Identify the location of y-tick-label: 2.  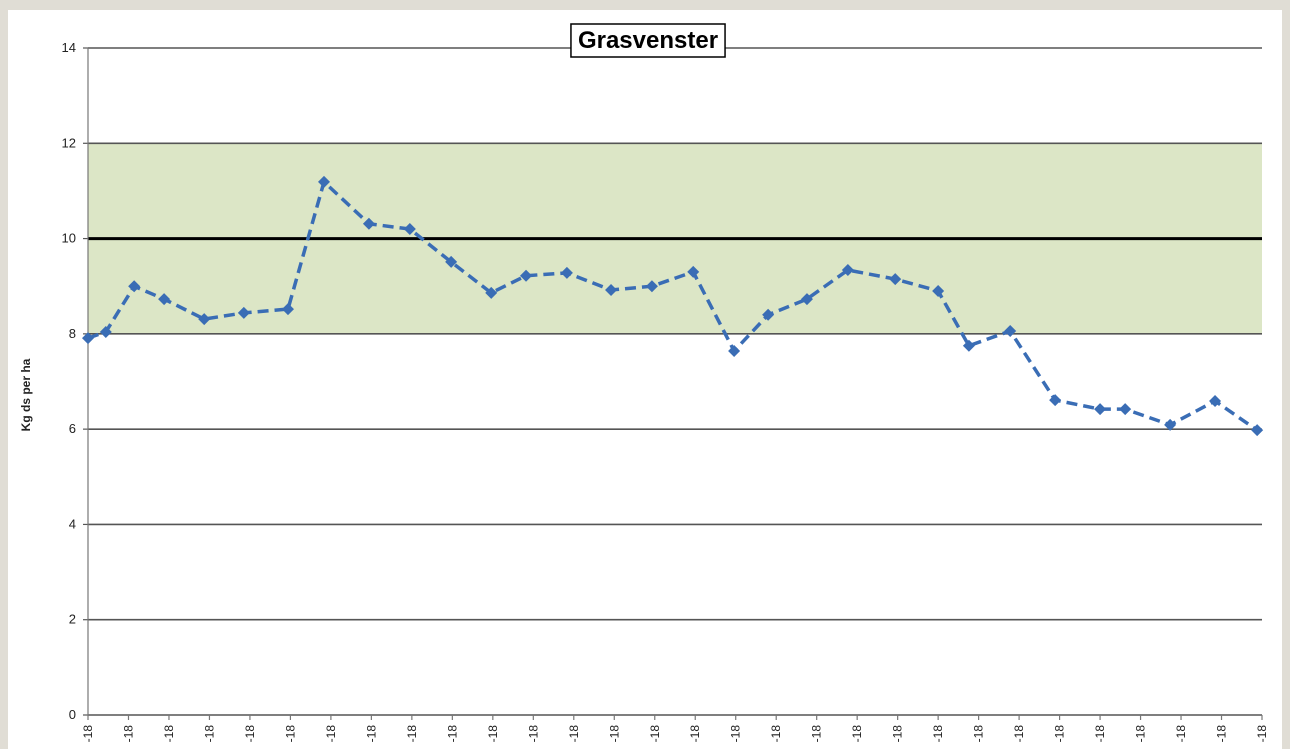
(72, 619).